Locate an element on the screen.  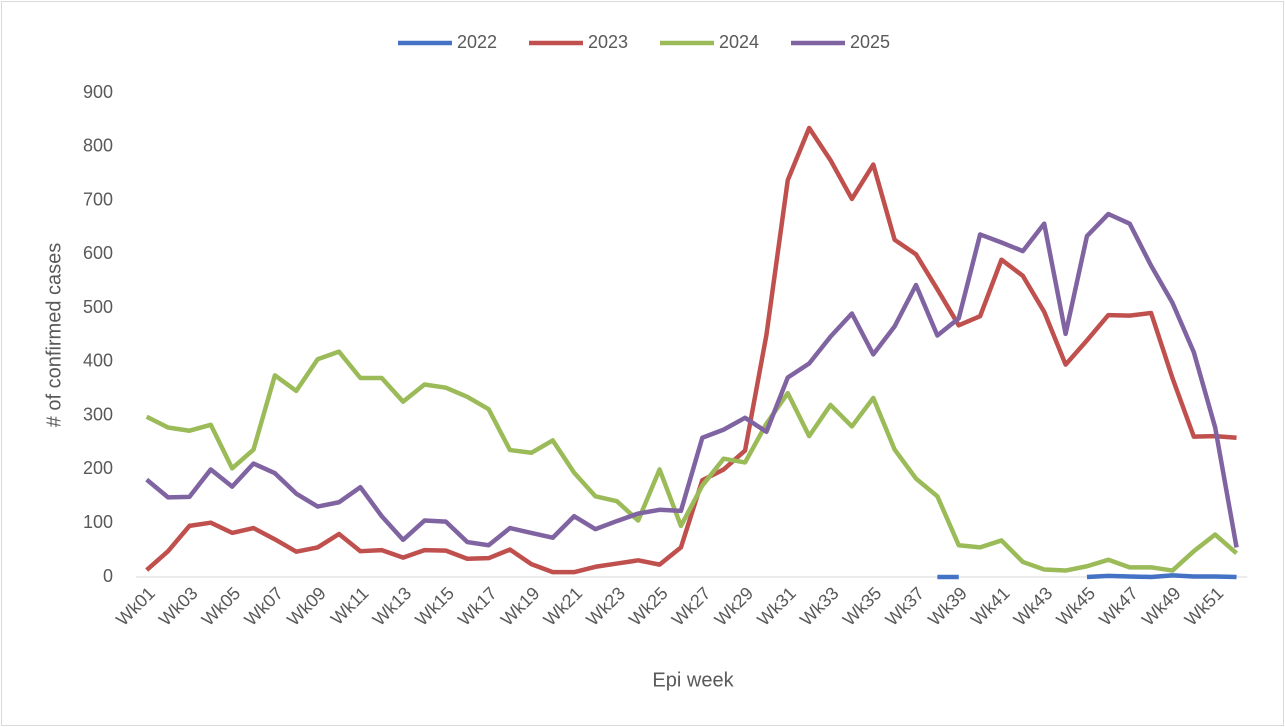
y-tick-label: 0 is located at coordinates (108, 576).